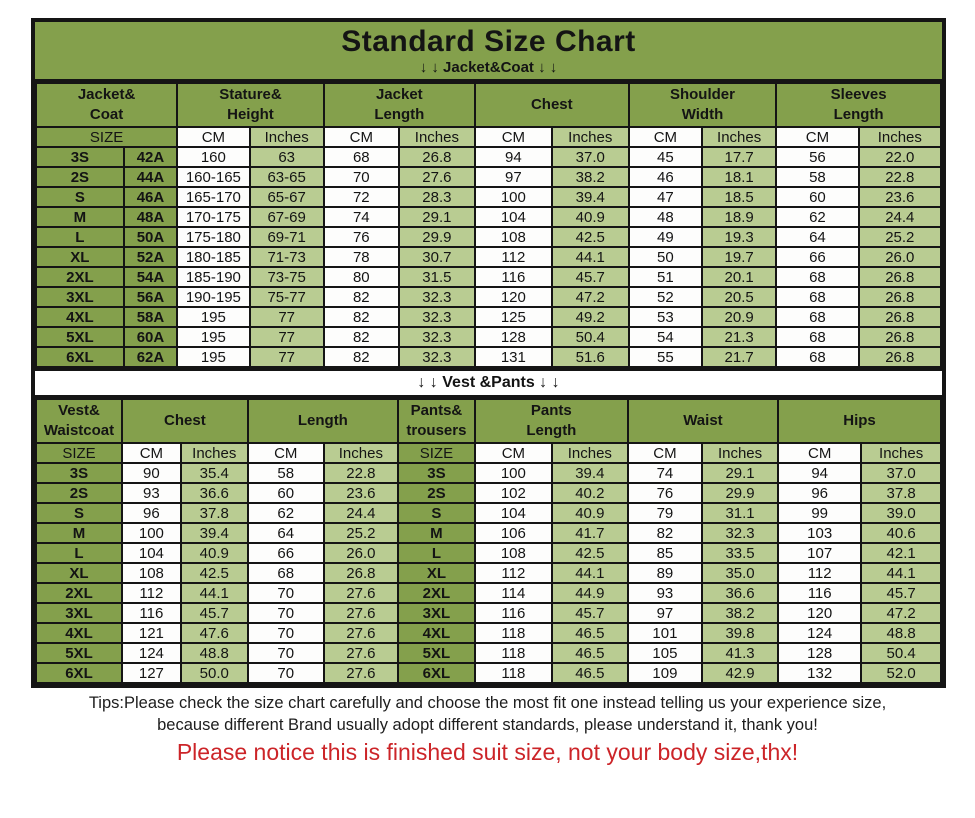 The height and width of the screenshot is (818, 975). I want to click on value-cell: 37.8, so click(901, 493).